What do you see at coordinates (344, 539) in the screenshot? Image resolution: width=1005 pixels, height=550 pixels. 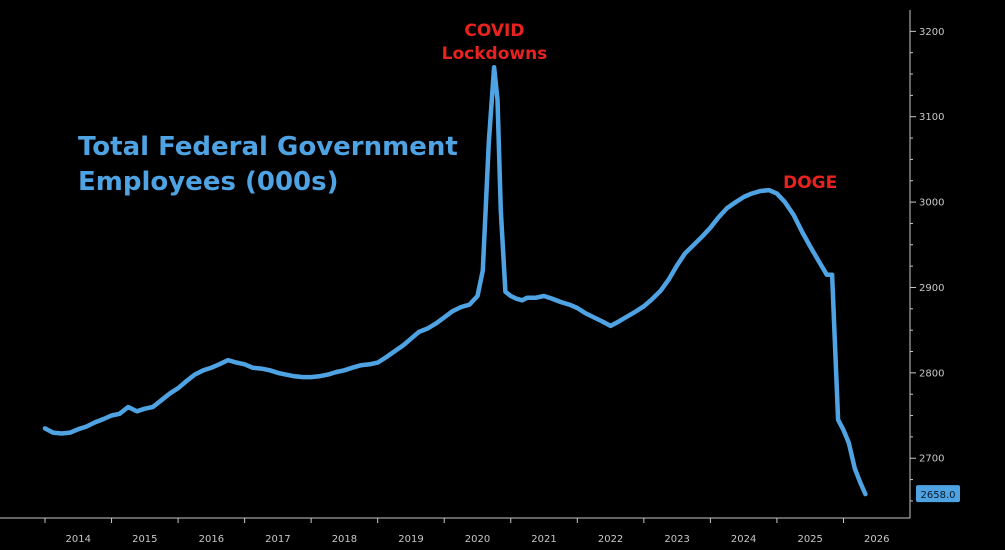 I see `x-tick-label: 2018` at bounding box center [344, 539].